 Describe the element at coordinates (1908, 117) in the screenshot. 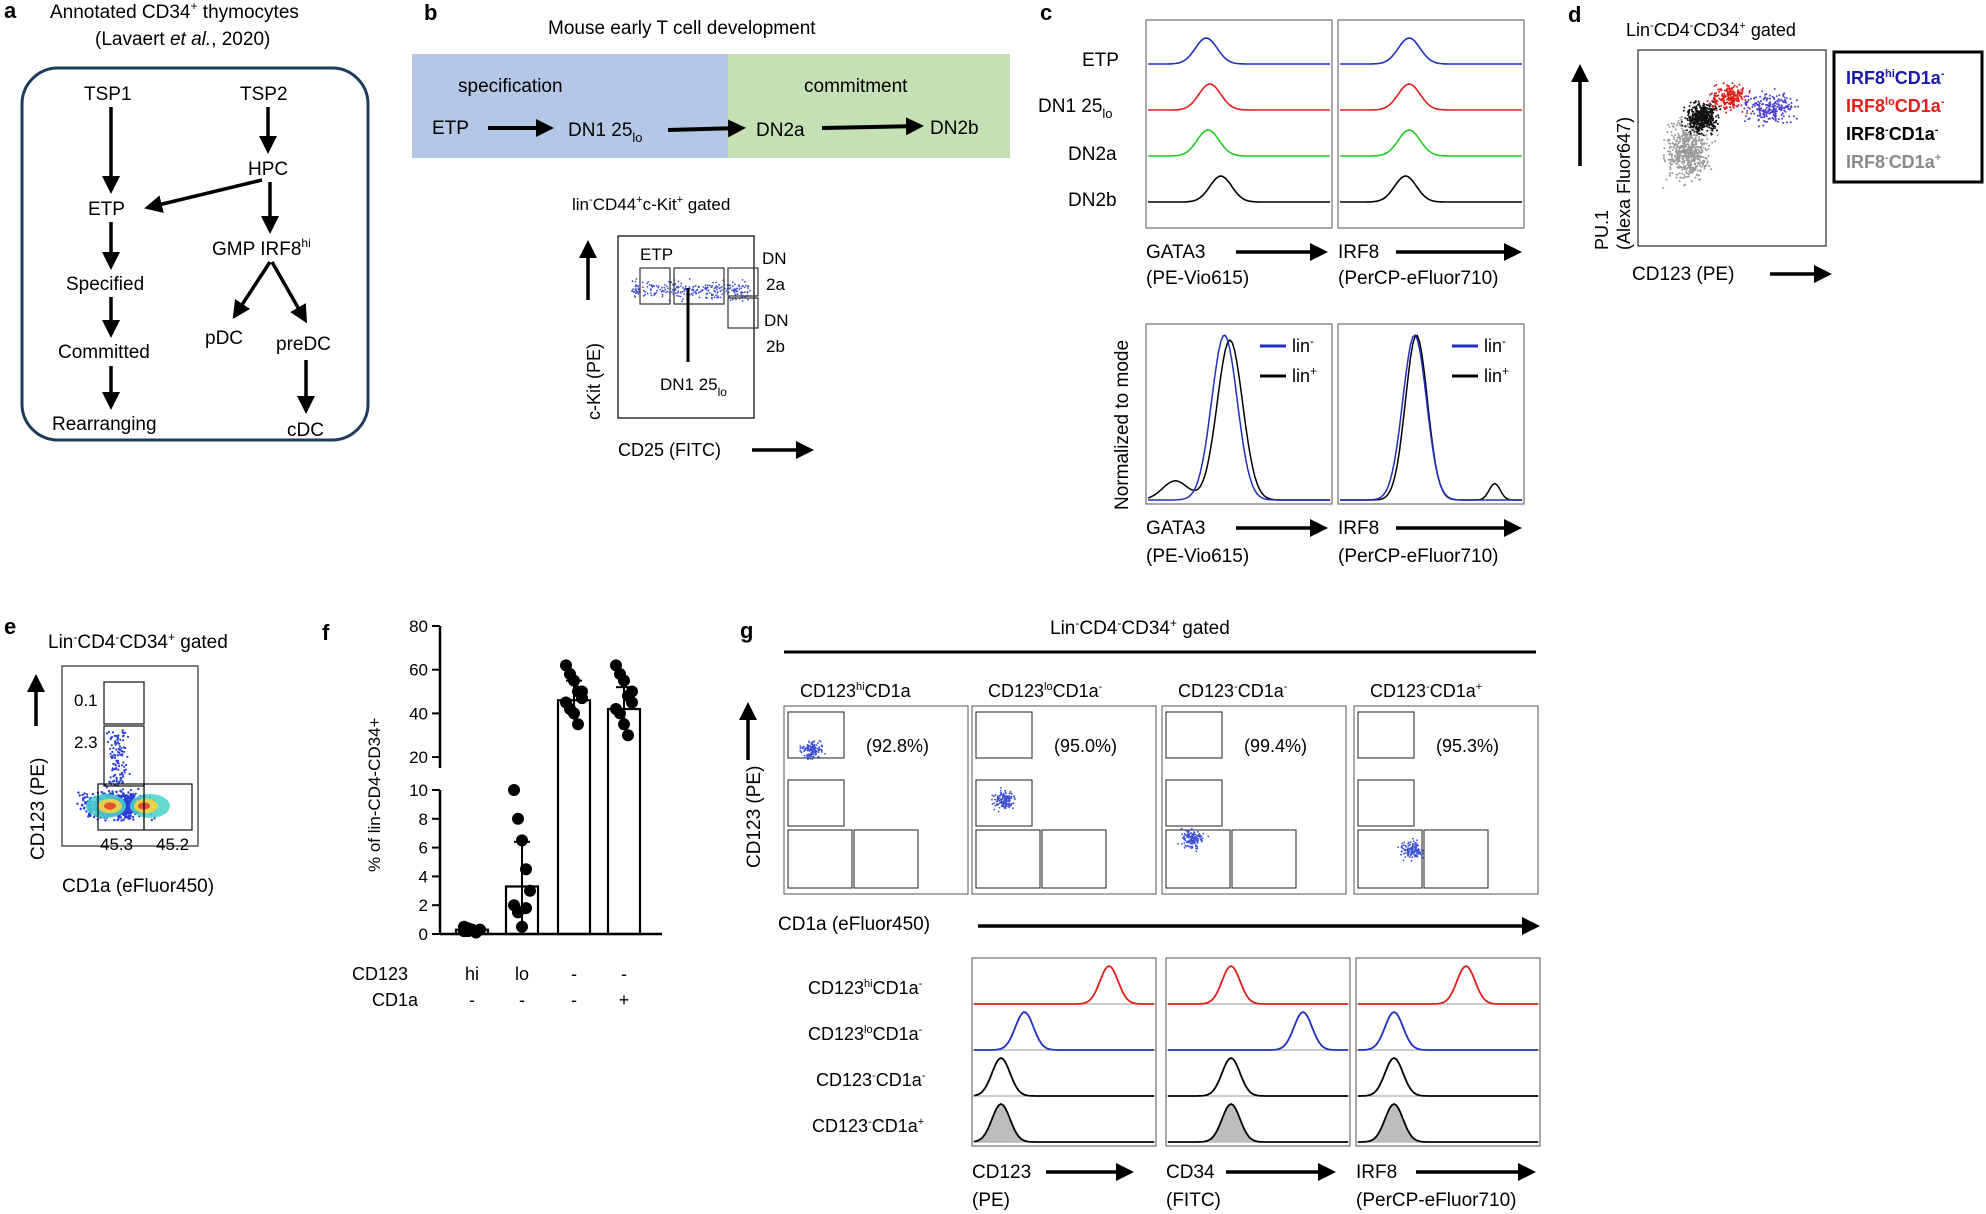

I see `d-legend-box` at that location.